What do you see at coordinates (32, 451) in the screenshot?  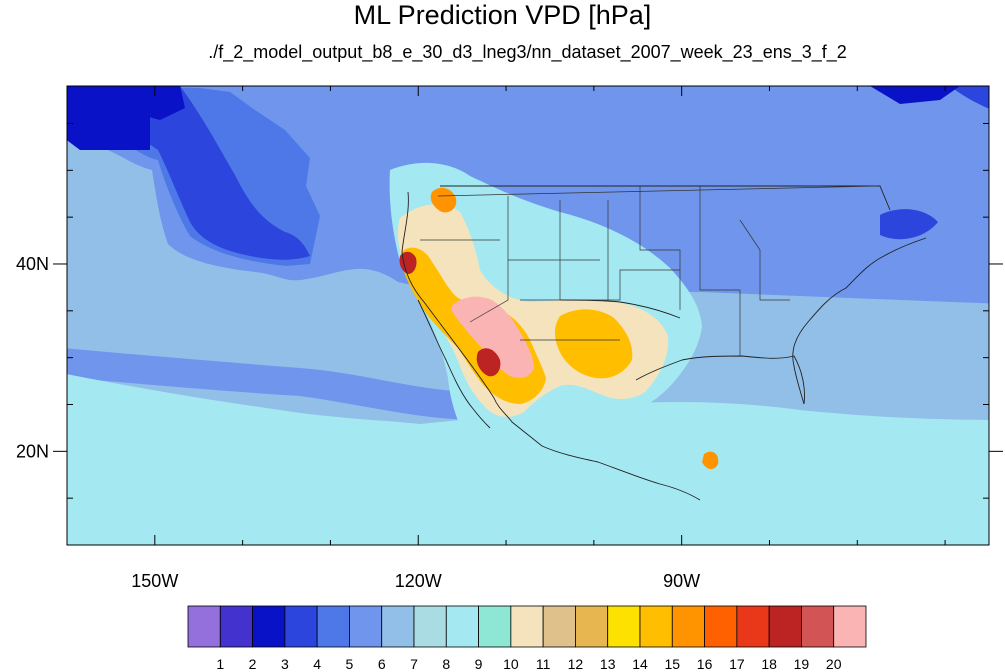 I see `y-tick-label: 20N` at bounding box center [32, 451].